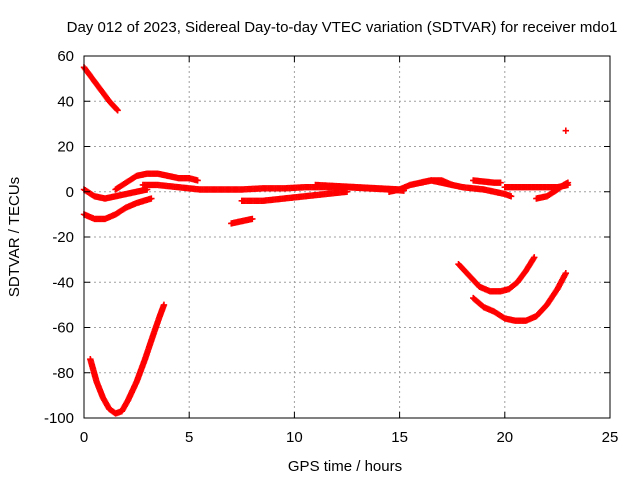 Image resolution: width=640 pixels, height=480 pixels. I want to click on x-tick-label: 5, so click(189, 437).